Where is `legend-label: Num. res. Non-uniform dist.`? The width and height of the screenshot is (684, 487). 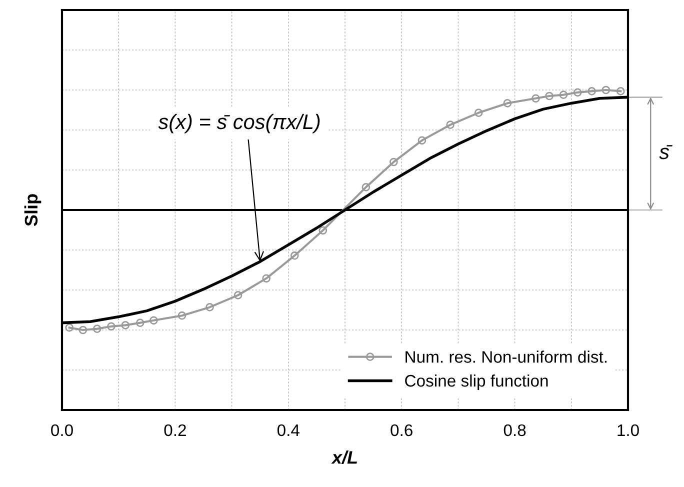 legend-label: Num. res. Non-uniform dist. is located at coordinates (506, 356).